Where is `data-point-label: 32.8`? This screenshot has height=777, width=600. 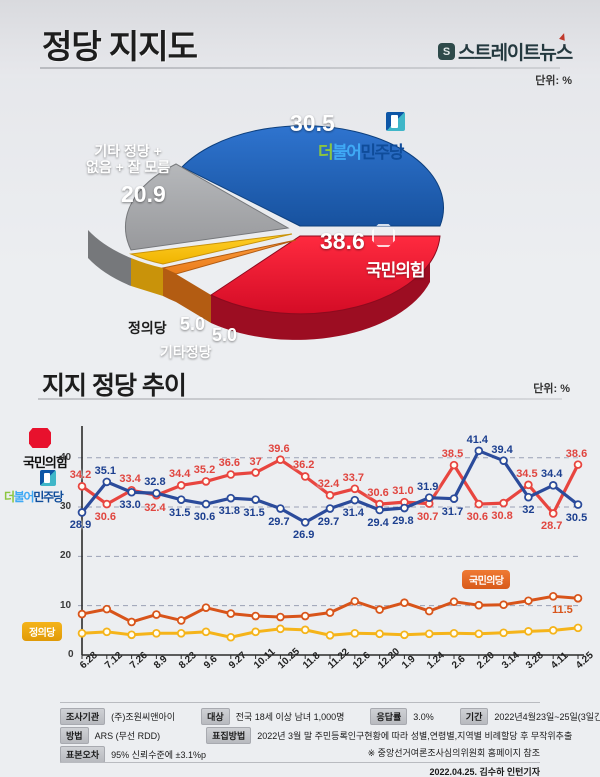
data-point-label: 32.8 is located at coordinates (155, 482).